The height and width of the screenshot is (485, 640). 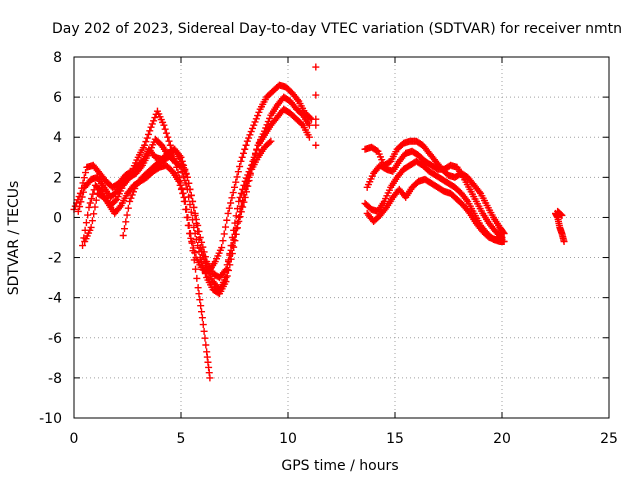 I want to click on y-tick-label: -8, so click(x=55, y=379).